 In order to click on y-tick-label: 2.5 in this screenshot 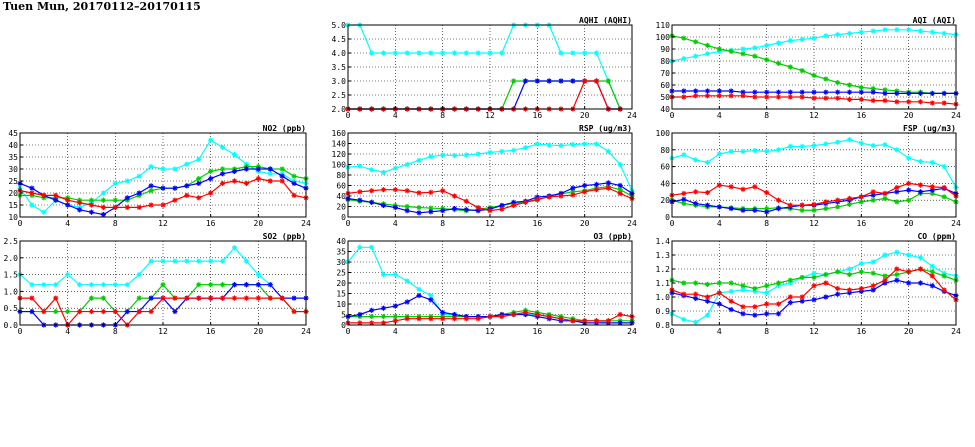, I will do `click(339, 95)`.